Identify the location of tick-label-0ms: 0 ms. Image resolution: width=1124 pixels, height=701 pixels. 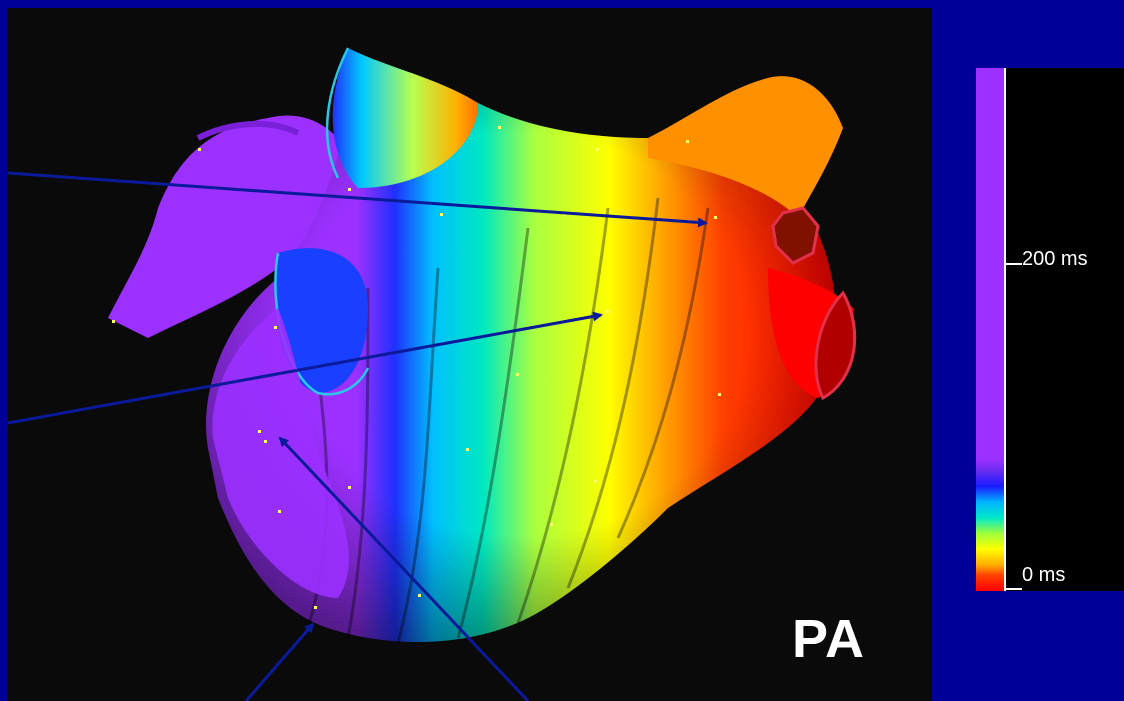
(1044, 575).